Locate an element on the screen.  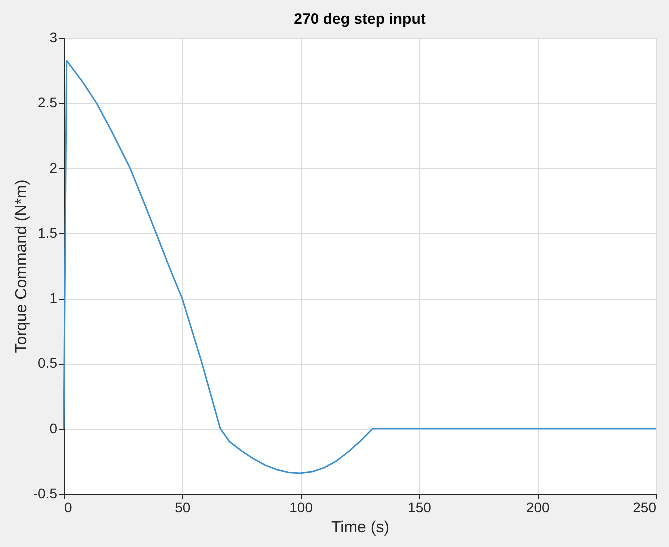
y-tick-label: 2.5 is located at coordinates (48, 102).